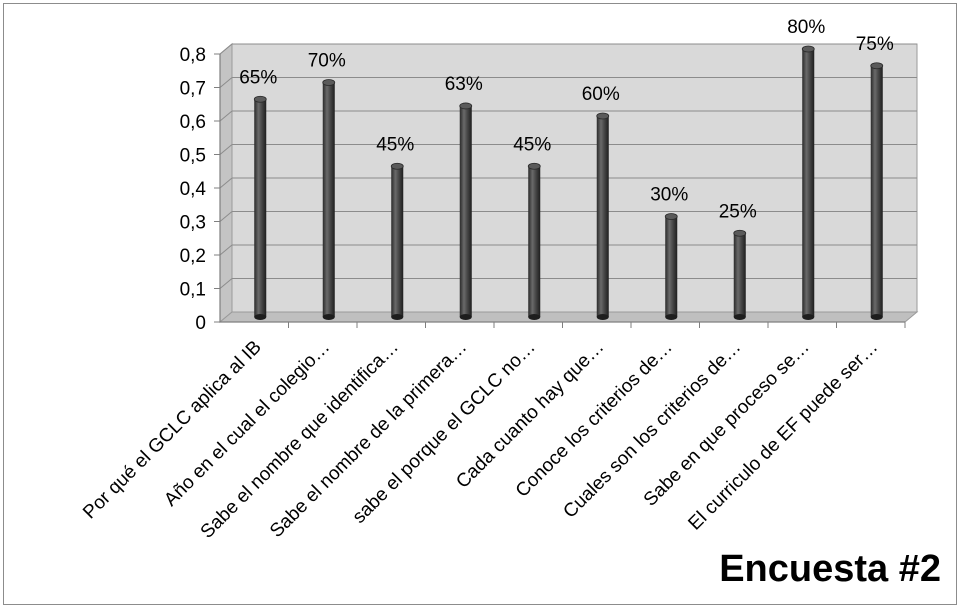  I want to click on y-tick-label: 0,4, so click(193, 189).